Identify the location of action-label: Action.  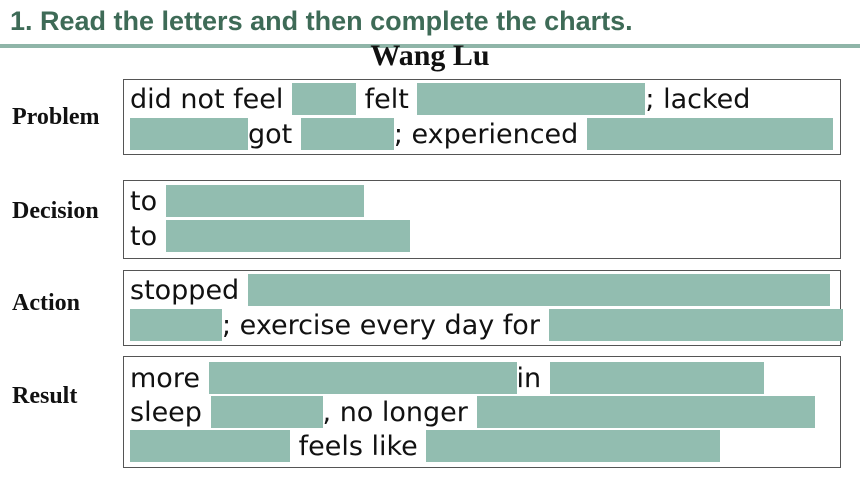
(46, 303).